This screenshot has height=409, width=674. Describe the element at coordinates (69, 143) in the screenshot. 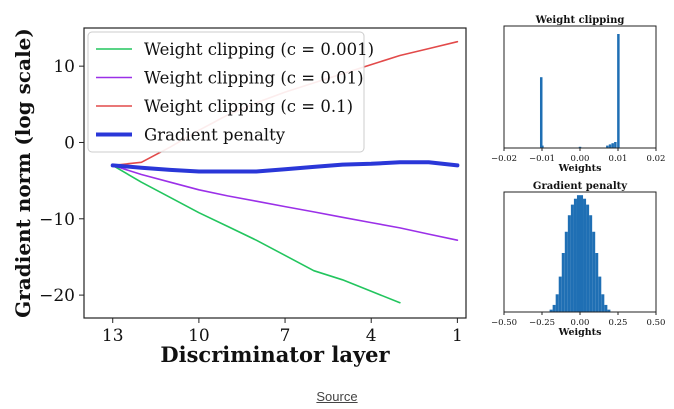

I see `y-tick-label: 0` at that location.